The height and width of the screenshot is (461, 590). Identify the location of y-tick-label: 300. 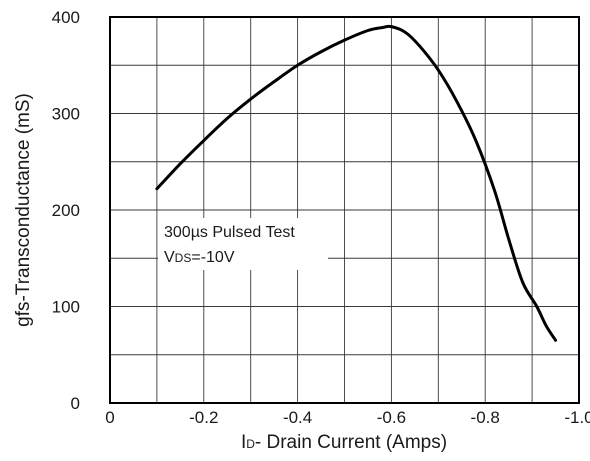
(66, 114).